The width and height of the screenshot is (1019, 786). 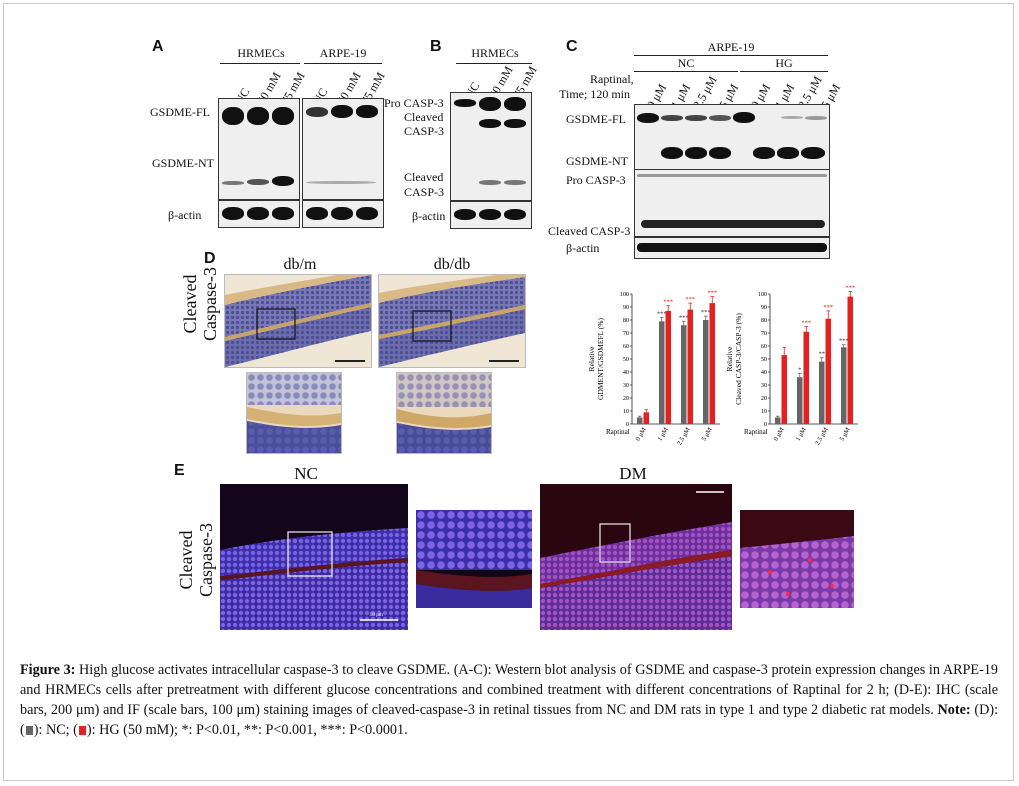 I want to click on panel-e-side-label-2: Caspase-3, so click(x=206, y=560).